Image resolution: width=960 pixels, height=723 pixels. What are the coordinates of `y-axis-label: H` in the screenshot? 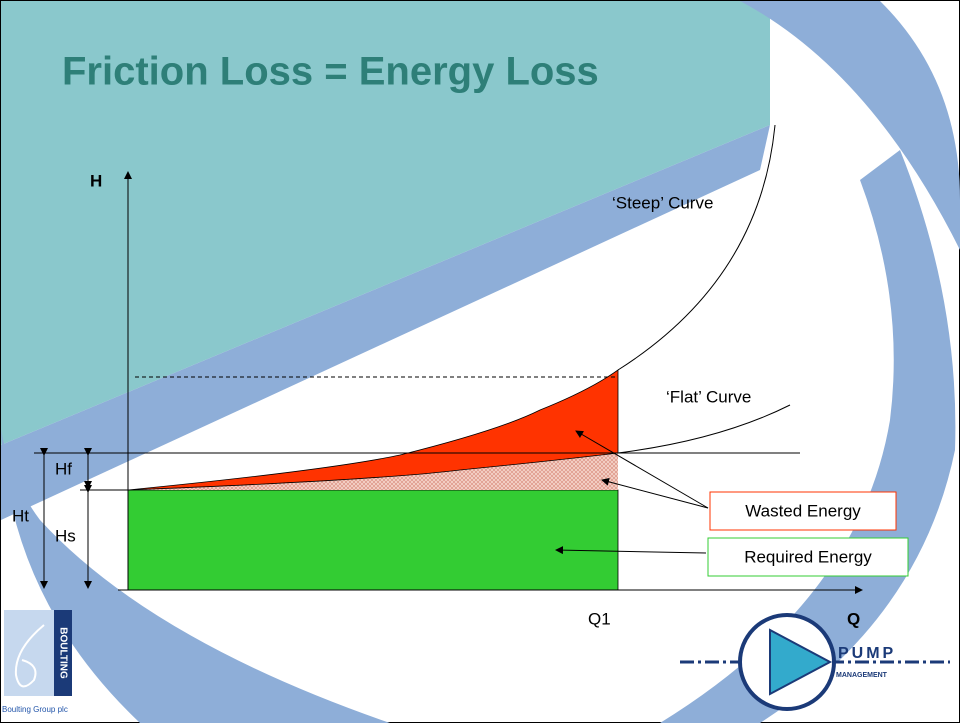 It's located at (96, 180).